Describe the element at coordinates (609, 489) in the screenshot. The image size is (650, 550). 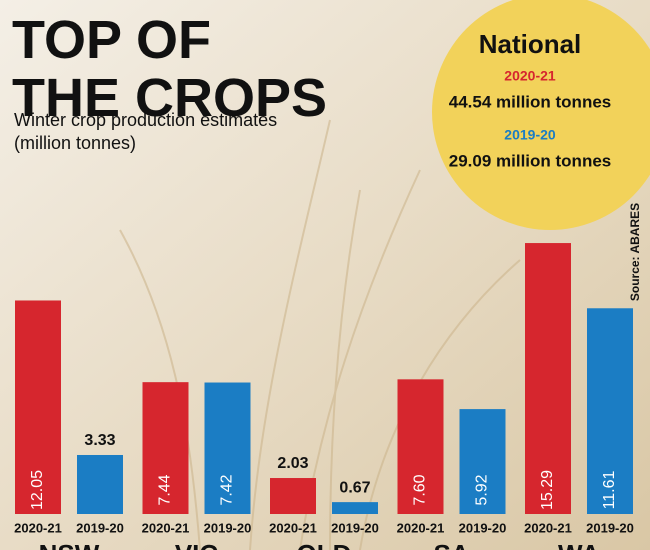
I see `value-label: 11.61` at that location.